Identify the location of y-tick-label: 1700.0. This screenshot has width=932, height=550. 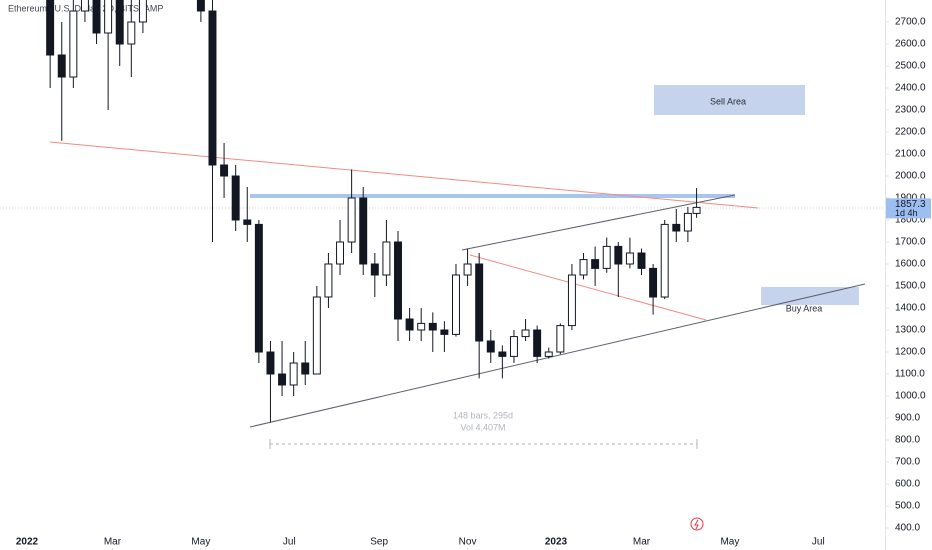
(910, 242).